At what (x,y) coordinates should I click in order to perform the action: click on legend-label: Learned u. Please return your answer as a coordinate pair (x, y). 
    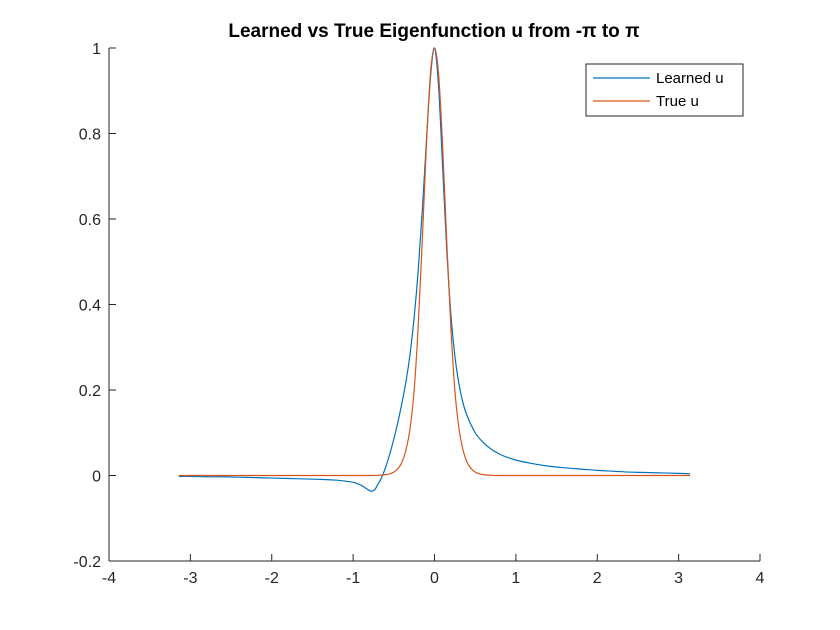
    Looking at the image, I should click on (690, 78).